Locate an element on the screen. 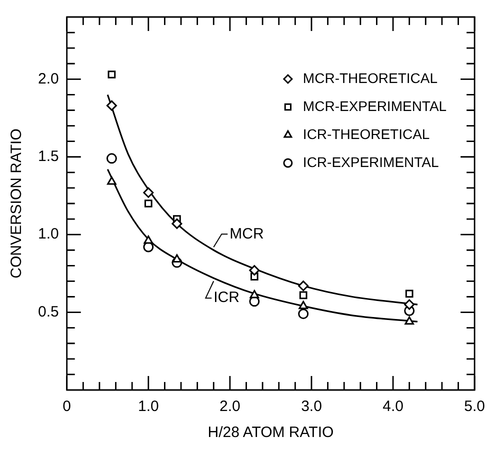  legend-label: MCR is located at coordinates (247, 233).